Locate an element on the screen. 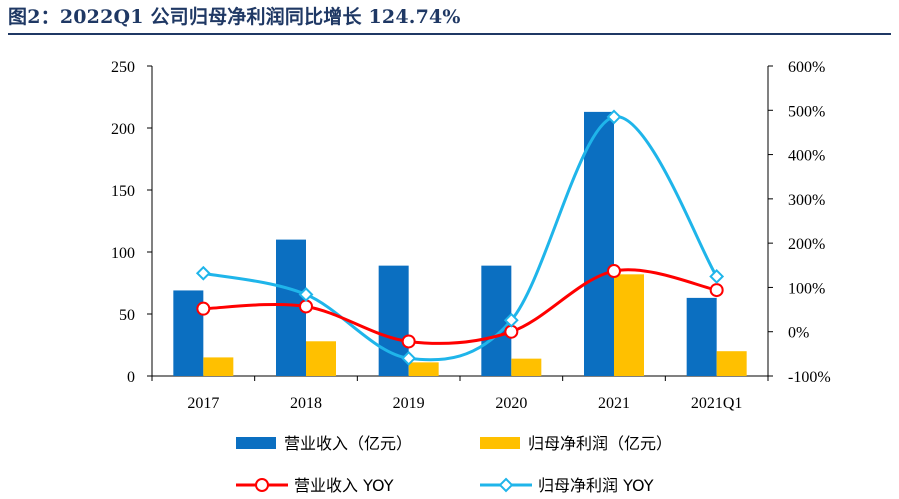 Image resolution: width=899 pixels, height=499 pixels. y-left-tick-label: 200 is located at coordinates (123, 129).